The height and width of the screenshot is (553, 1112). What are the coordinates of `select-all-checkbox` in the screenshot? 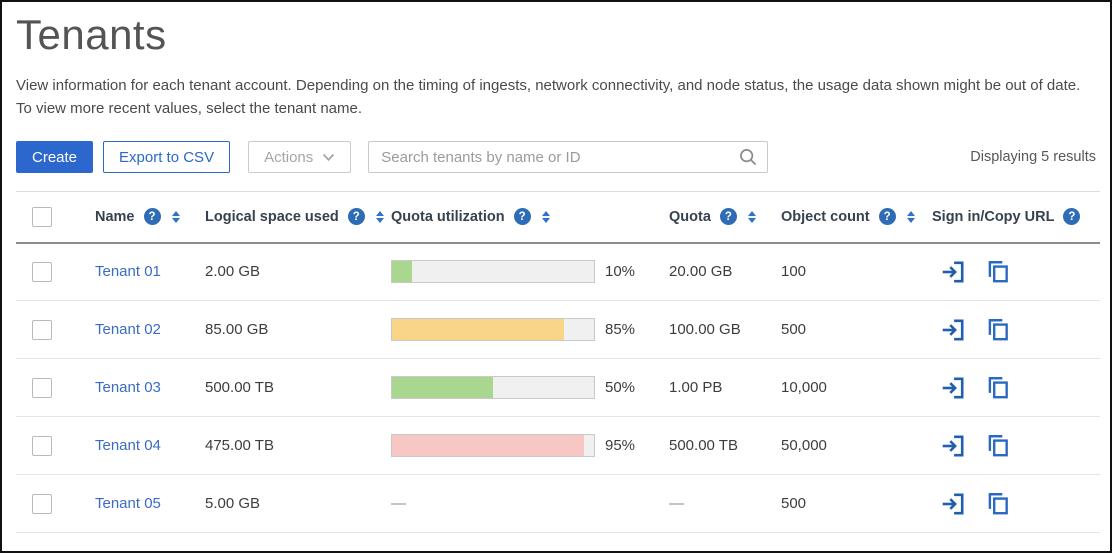 It's located at (42, 216).